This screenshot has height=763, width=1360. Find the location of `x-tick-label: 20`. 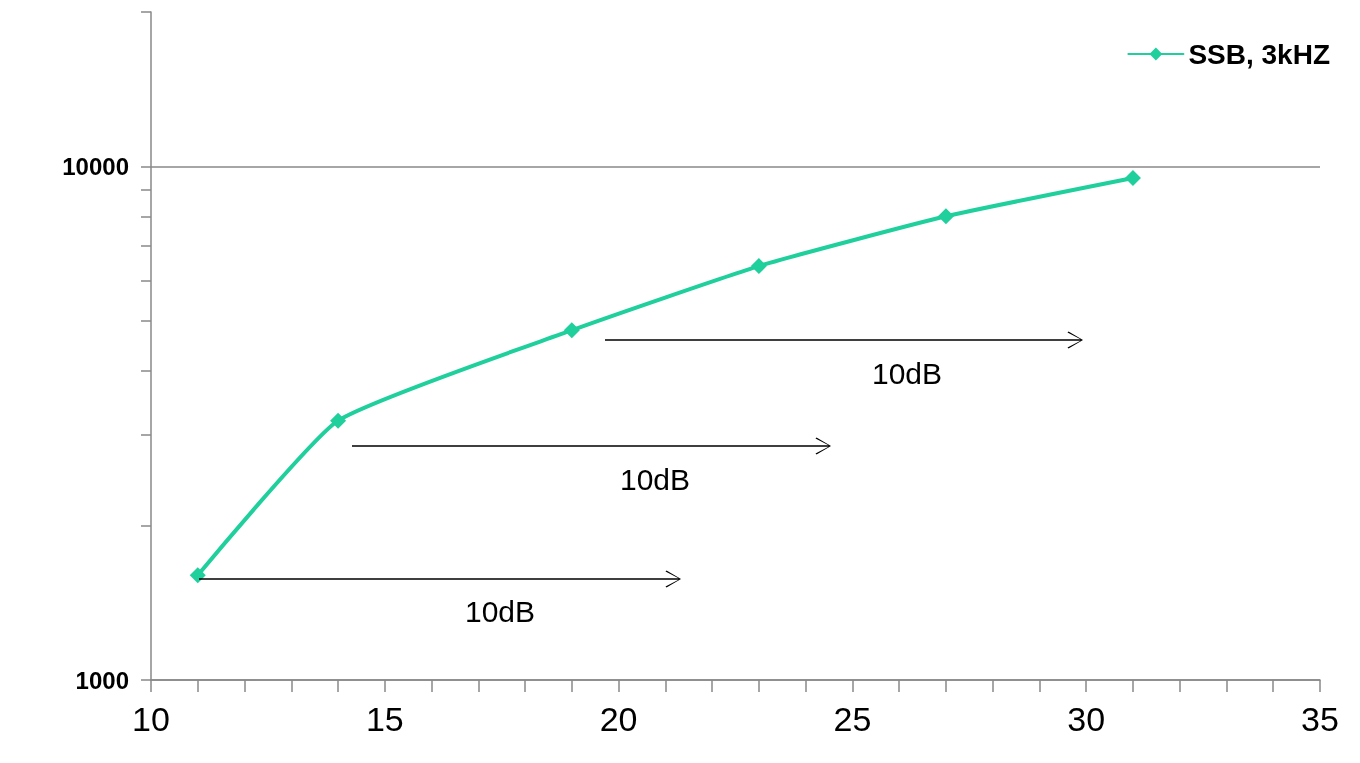

x-tick-label: 20 is located at coordinates (618, 719).